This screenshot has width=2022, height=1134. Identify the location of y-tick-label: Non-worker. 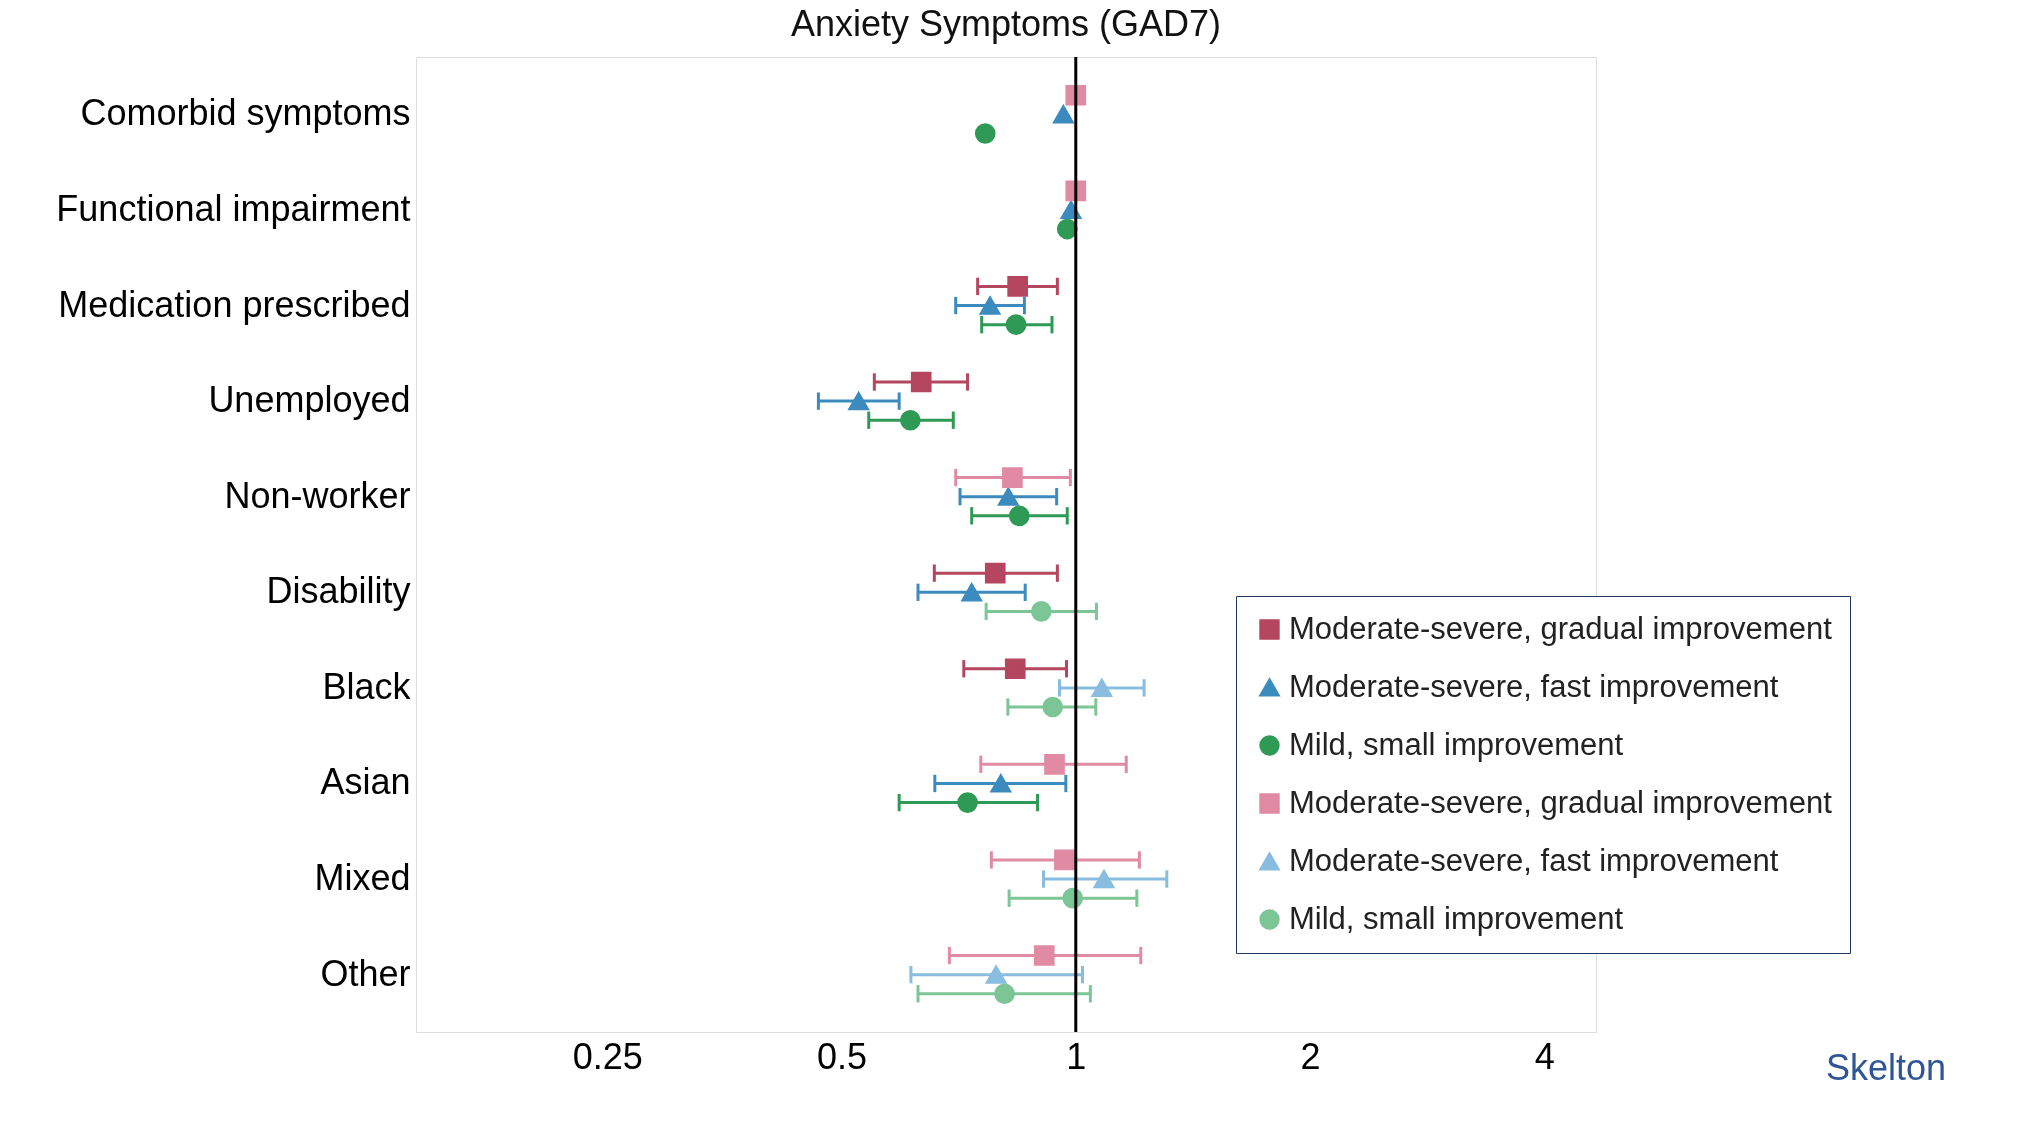
(317, 495).